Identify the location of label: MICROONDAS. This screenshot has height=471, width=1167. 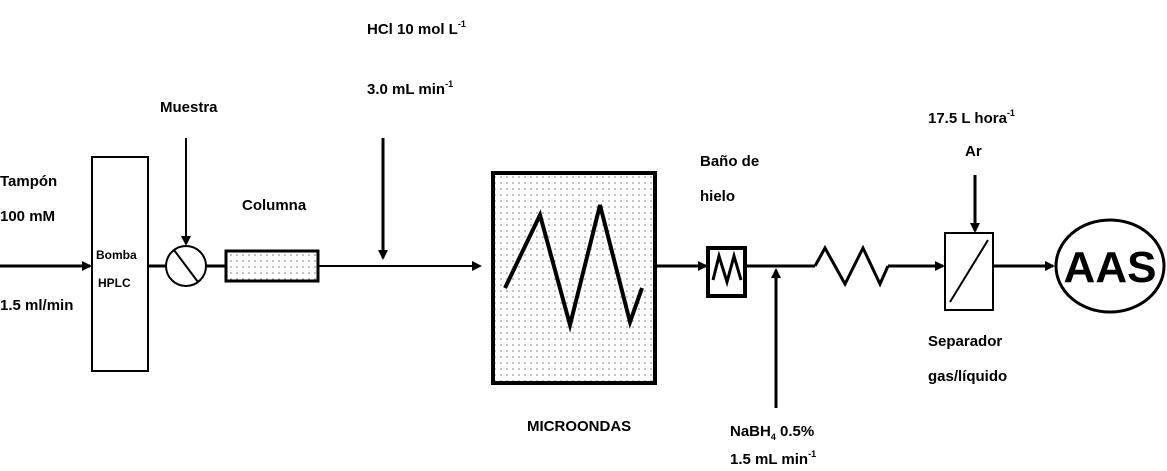
(579, 426).